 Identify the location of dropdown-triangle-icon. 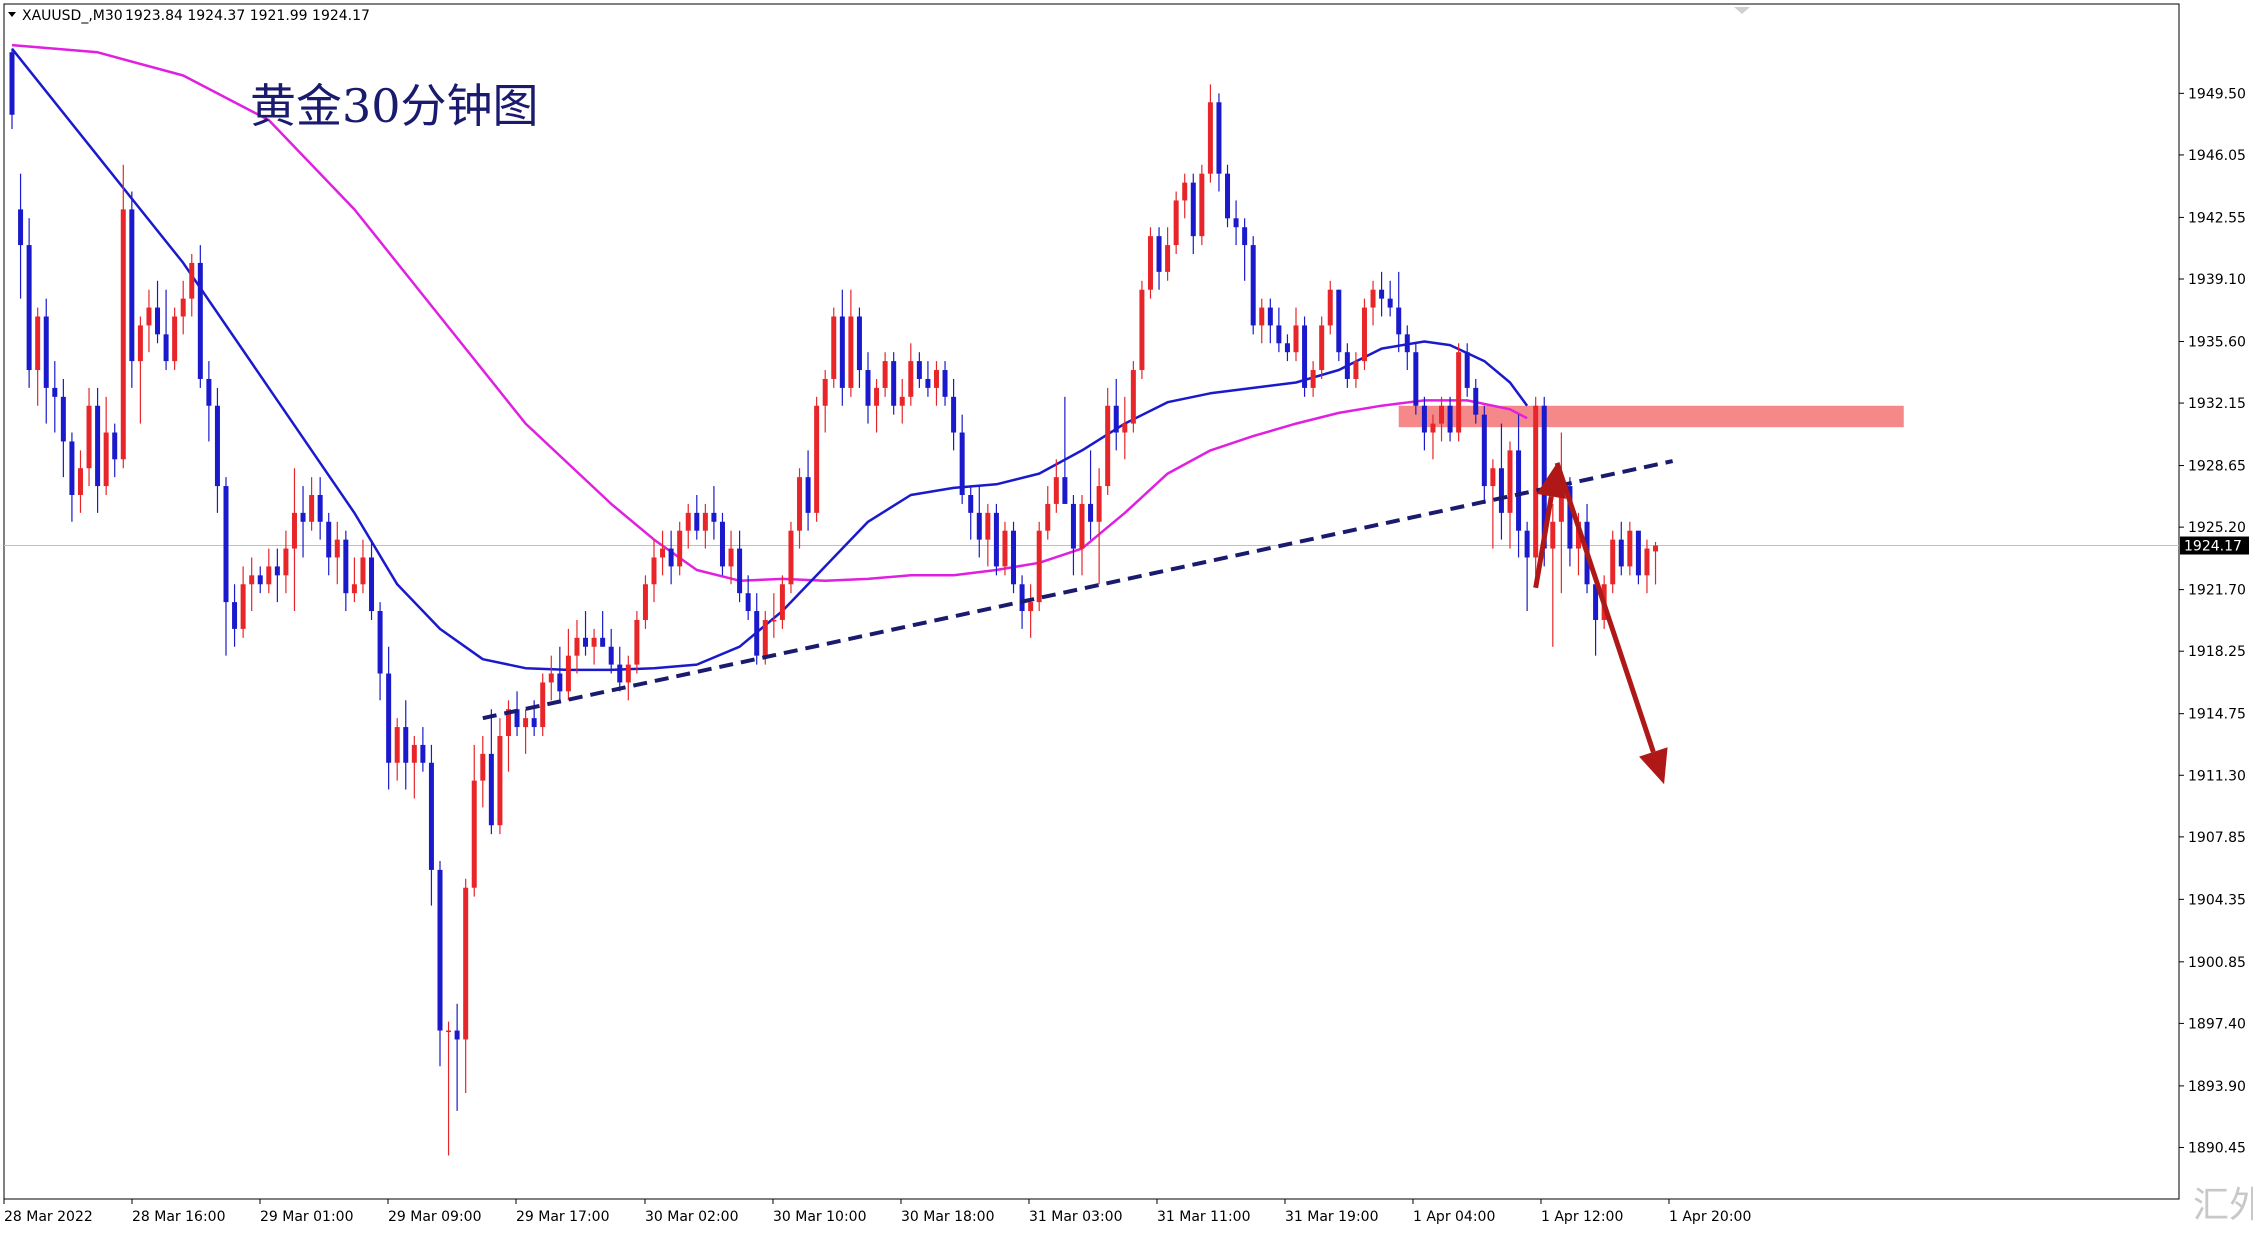
(12, 14).